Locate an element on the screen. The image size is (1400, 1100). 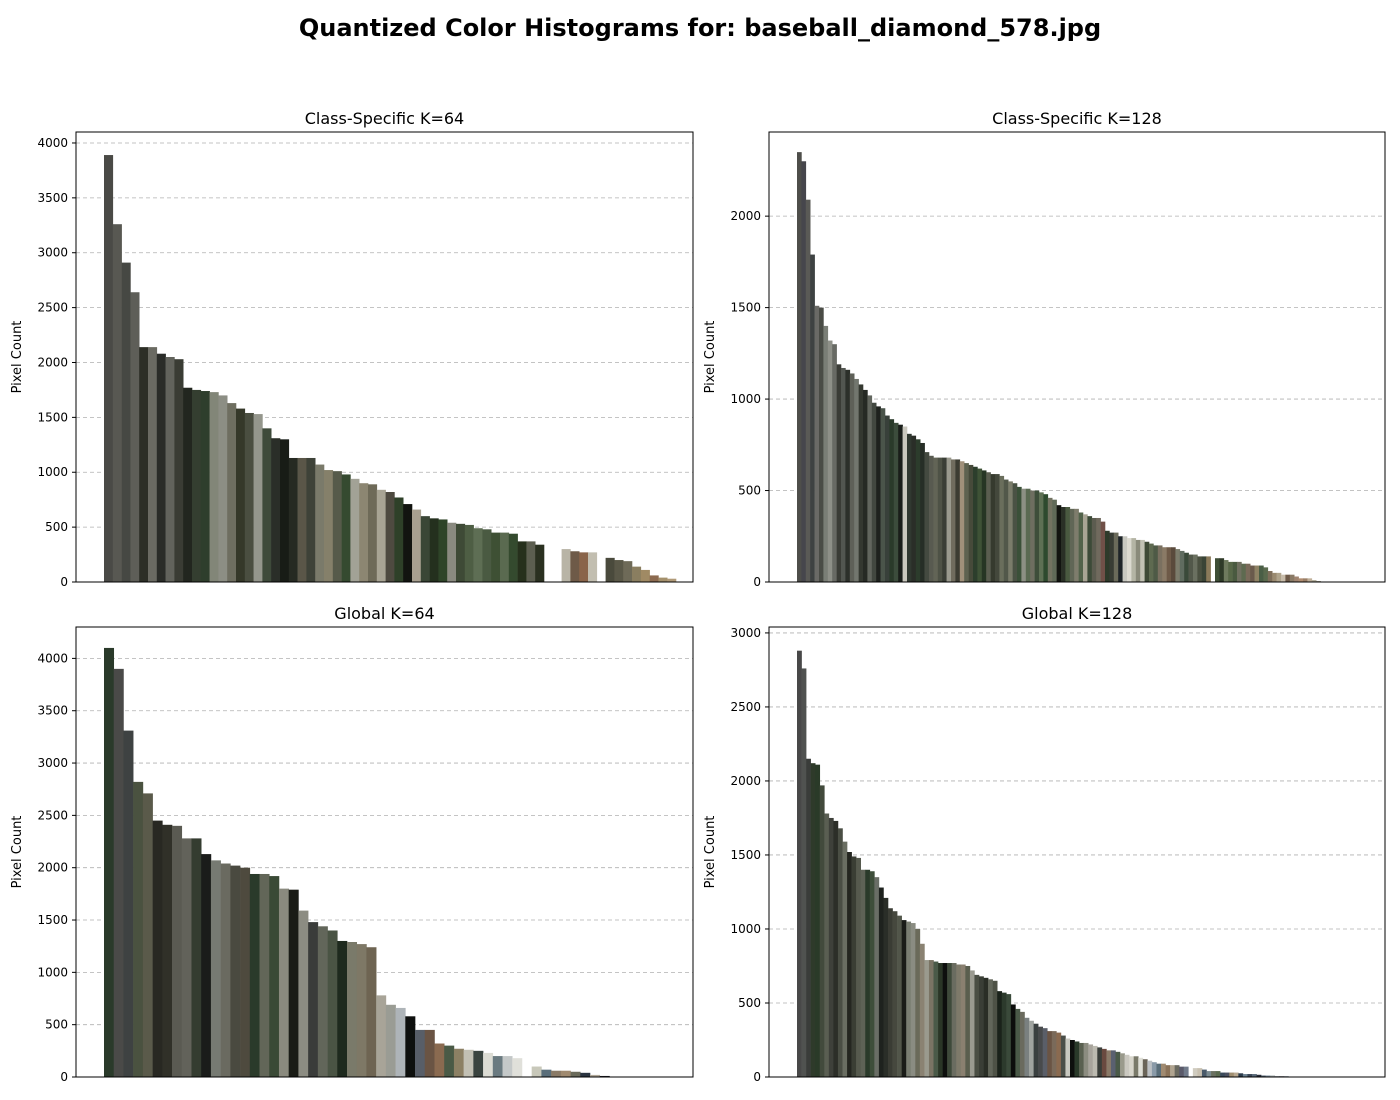
y-tick-label: 1500 is located at coordinates (745, 855).